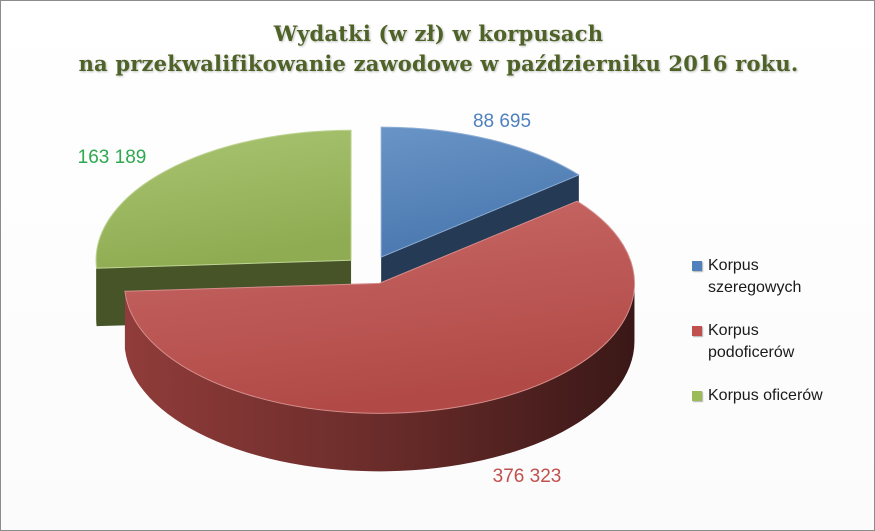 Image resolution: width=875 pixels, height=531 pixels. What do you see at coordinates (765, 395) in the screenshot?
I see `legend-label: Korpus oficerów` at bounding box center [765, 395].